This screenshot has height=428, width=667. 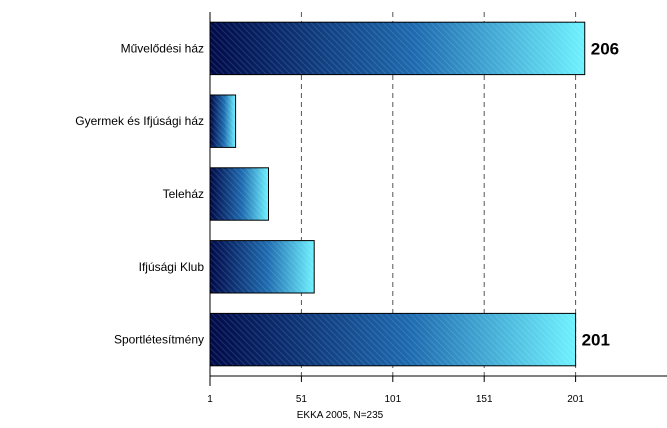 I want to click on data-label: 206, so click(x=605, y=48).